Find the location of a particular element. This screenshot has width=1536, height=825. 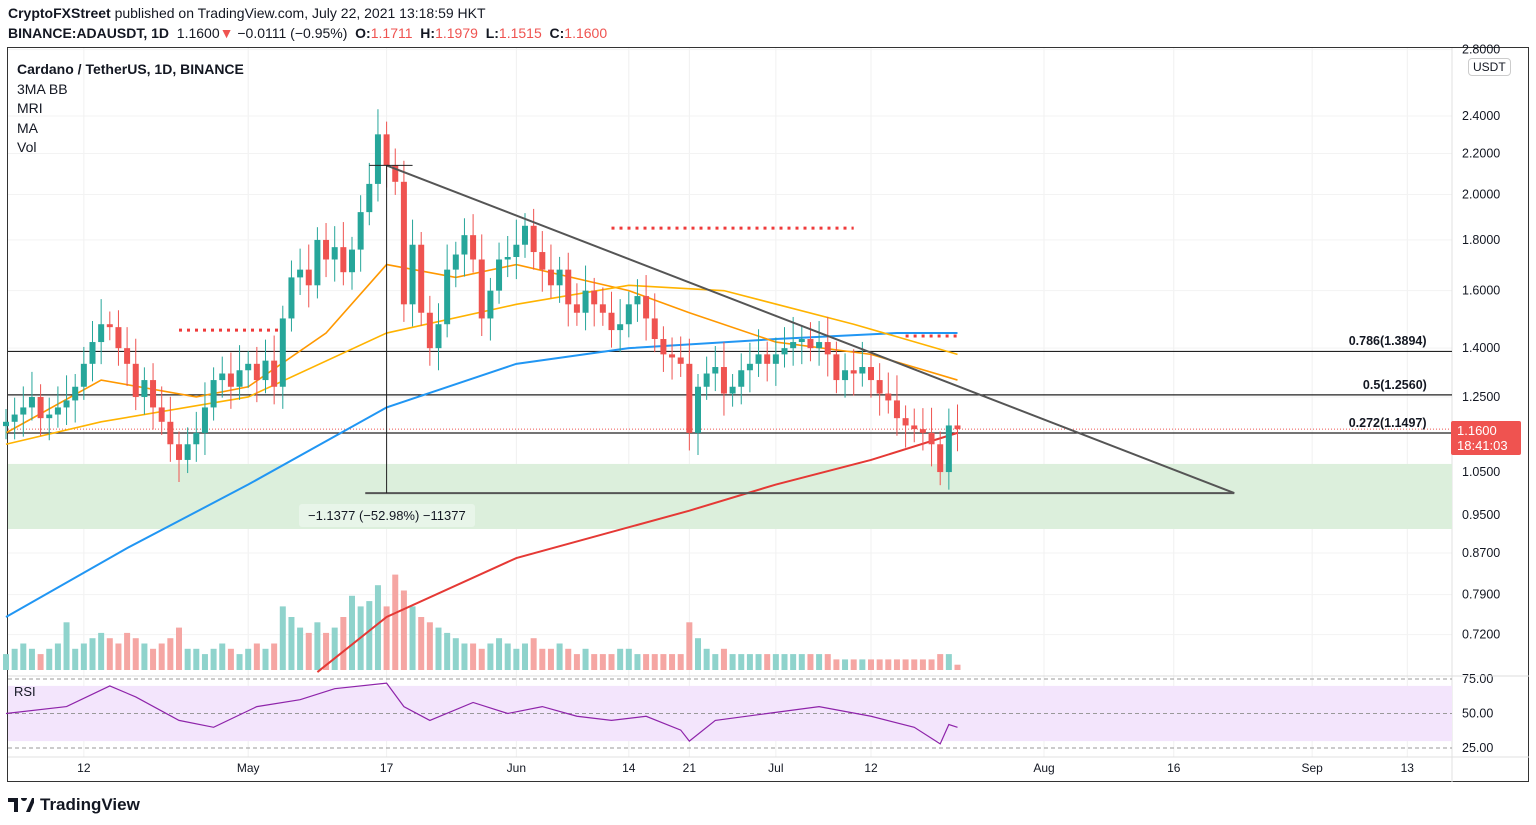

o-label: O: is located at coordinates (363, 33).